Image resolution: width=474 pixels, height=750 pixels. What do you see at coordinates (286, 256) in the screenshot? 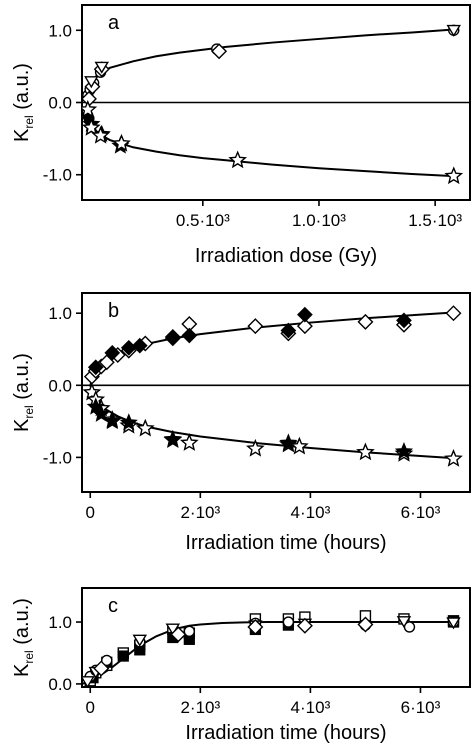
I see `x-axis-title: Irradiation dose (Gy)` at bounding box center [286, 256].